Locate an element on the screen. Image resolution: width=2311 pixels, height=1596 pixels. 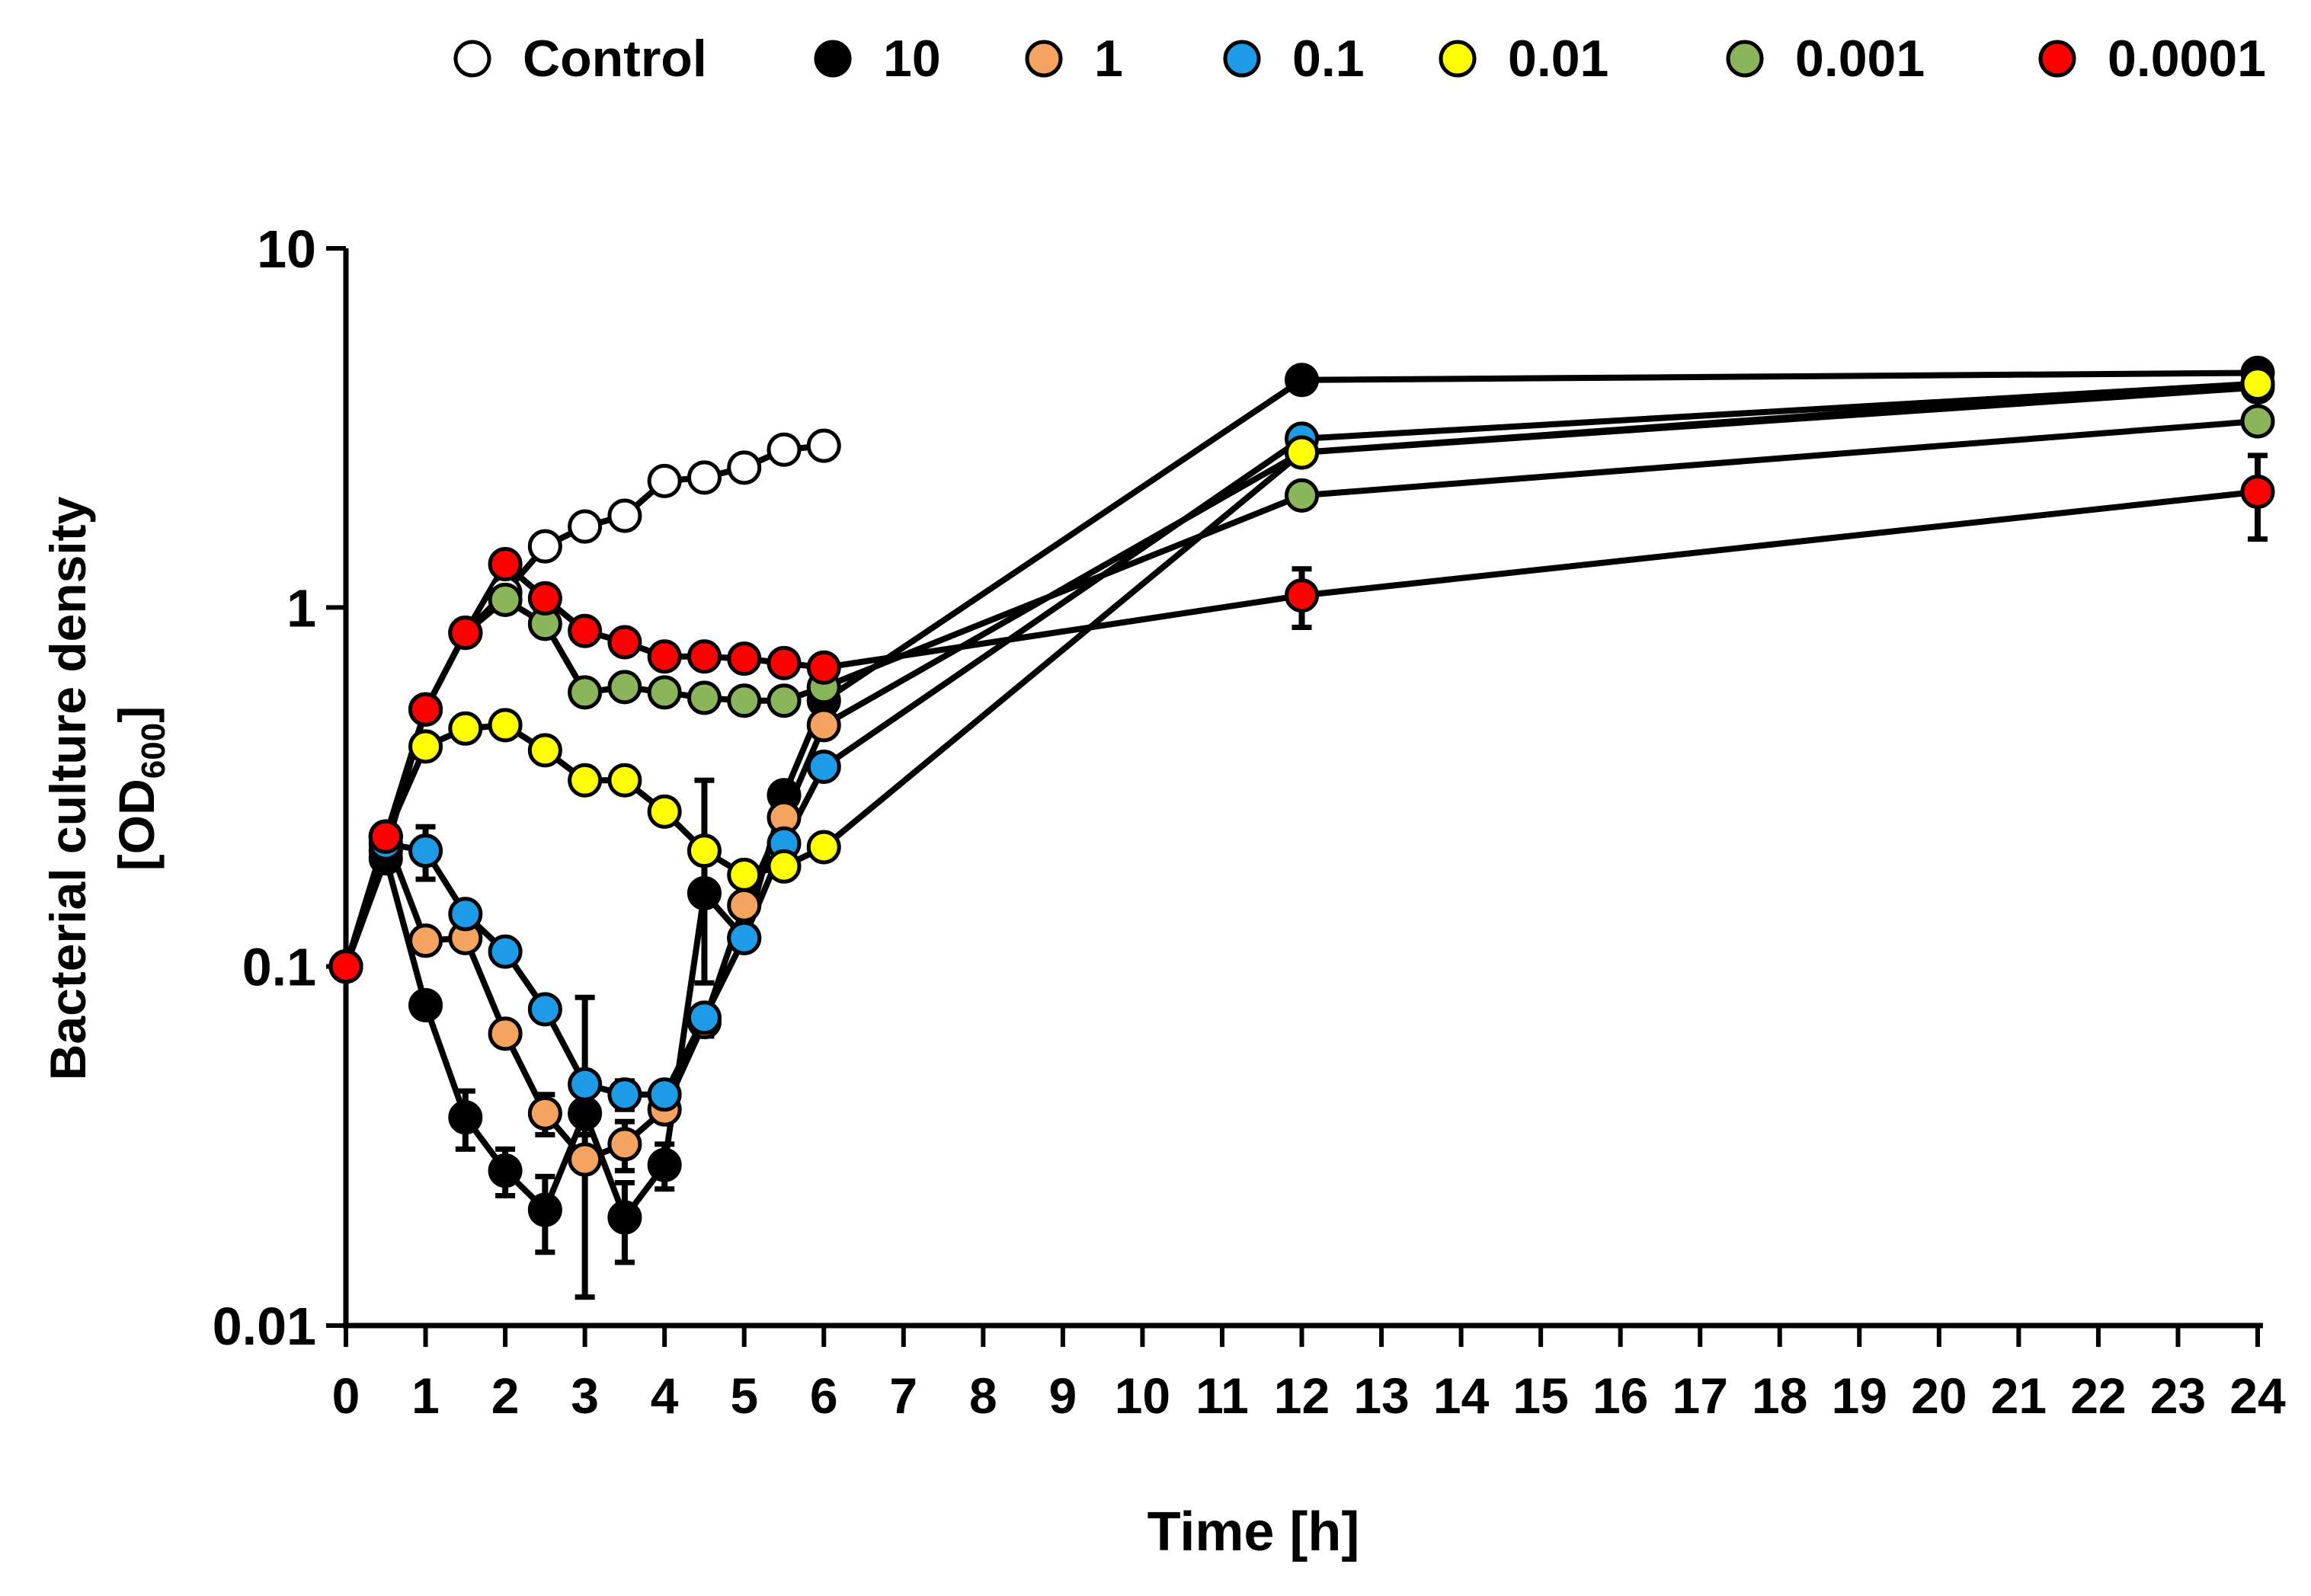
legend-label-1: 1 is located at coordinates (1108, 59).